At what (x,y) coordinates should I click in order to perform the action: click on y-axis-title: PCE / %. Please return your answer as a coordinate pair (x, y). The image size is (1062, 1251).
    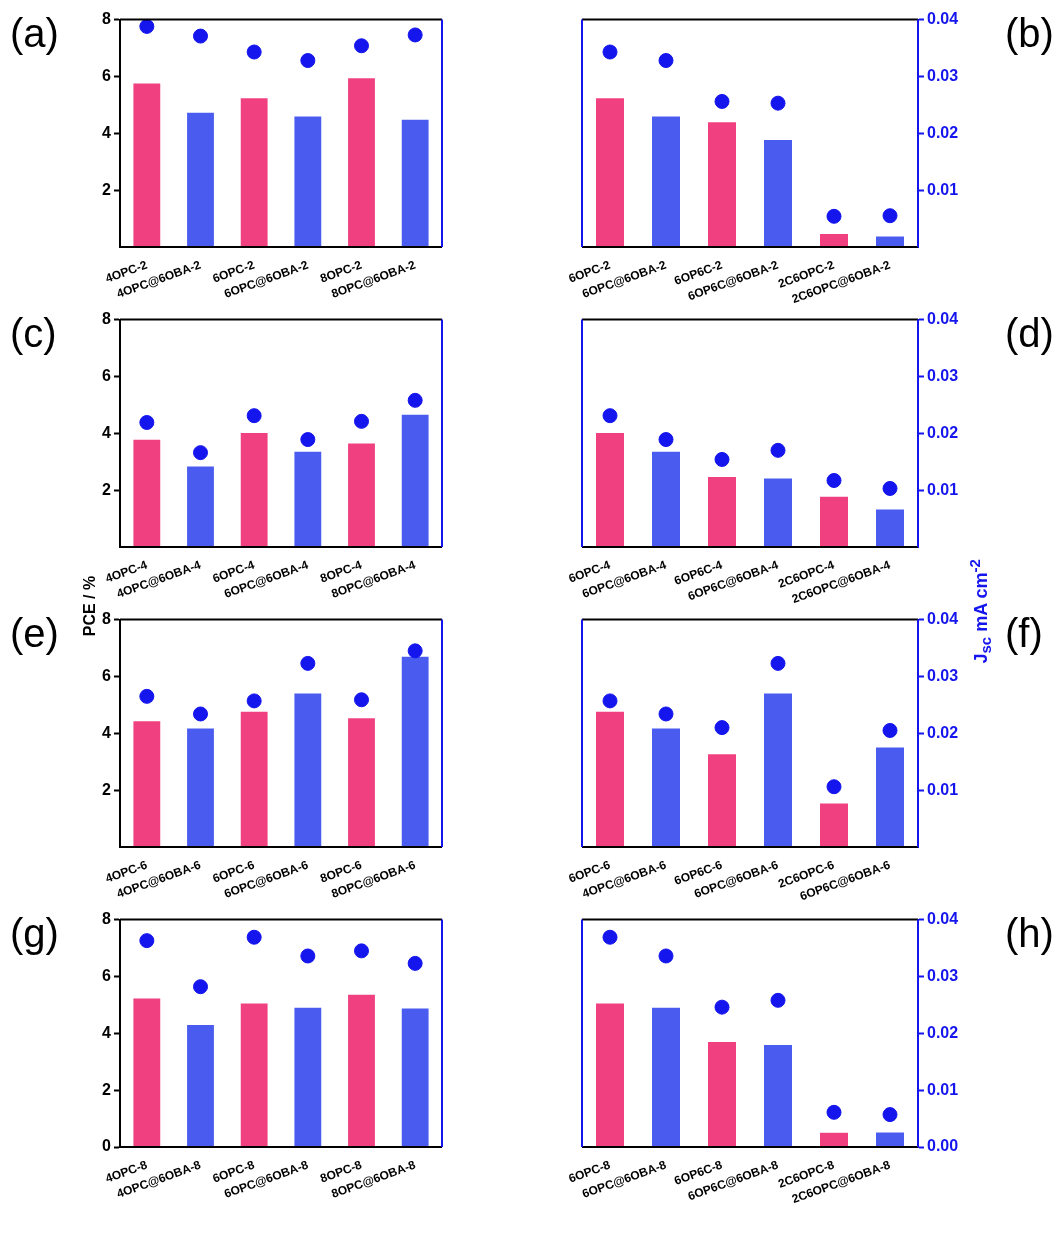
    Looking at the image, I should click on (90, 606).